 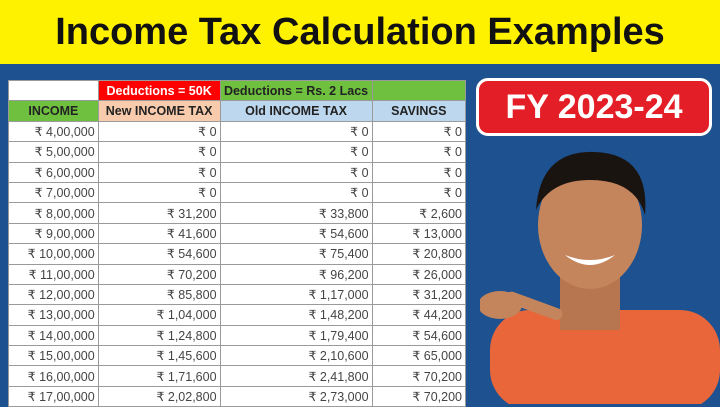 What do you see at coordinates (419, 254) in the screenshot?
I see `cell-savings: ₹ 20,800` at bounding box center [419, 254].